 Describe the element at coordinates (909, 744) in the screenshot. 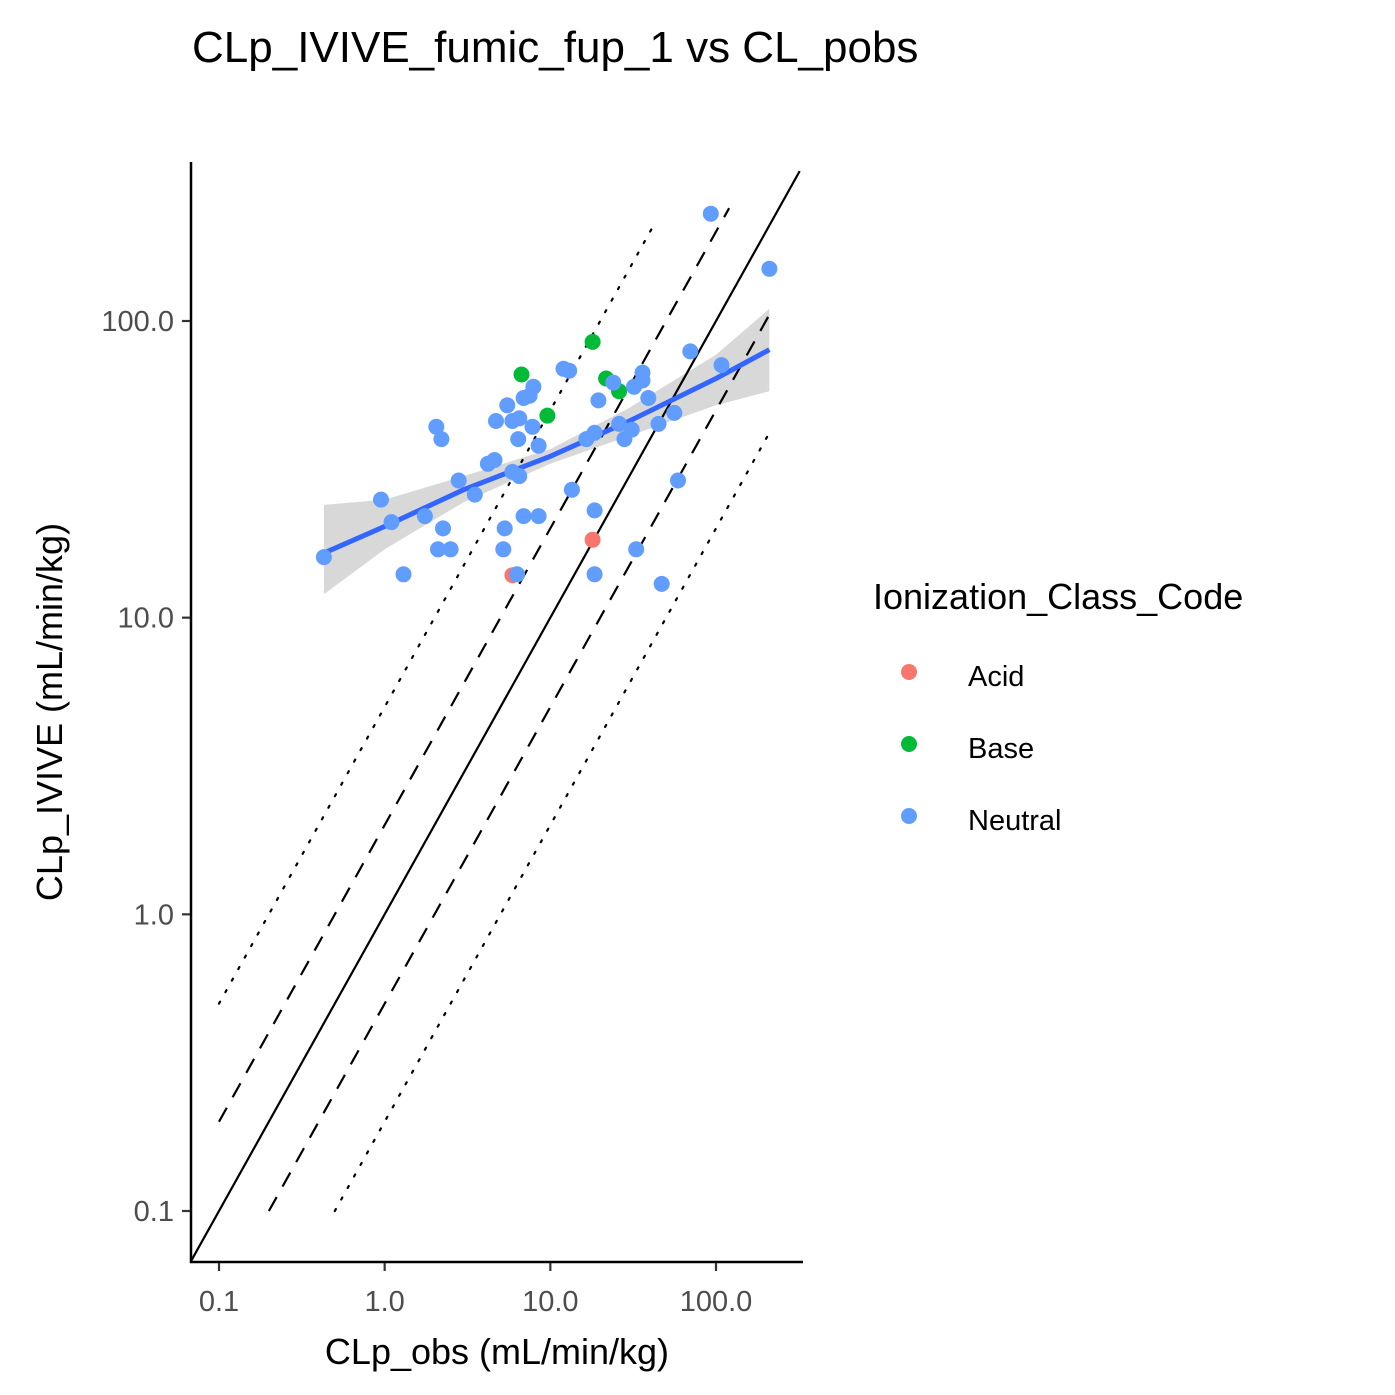

I see `legend-key-base` at that location.